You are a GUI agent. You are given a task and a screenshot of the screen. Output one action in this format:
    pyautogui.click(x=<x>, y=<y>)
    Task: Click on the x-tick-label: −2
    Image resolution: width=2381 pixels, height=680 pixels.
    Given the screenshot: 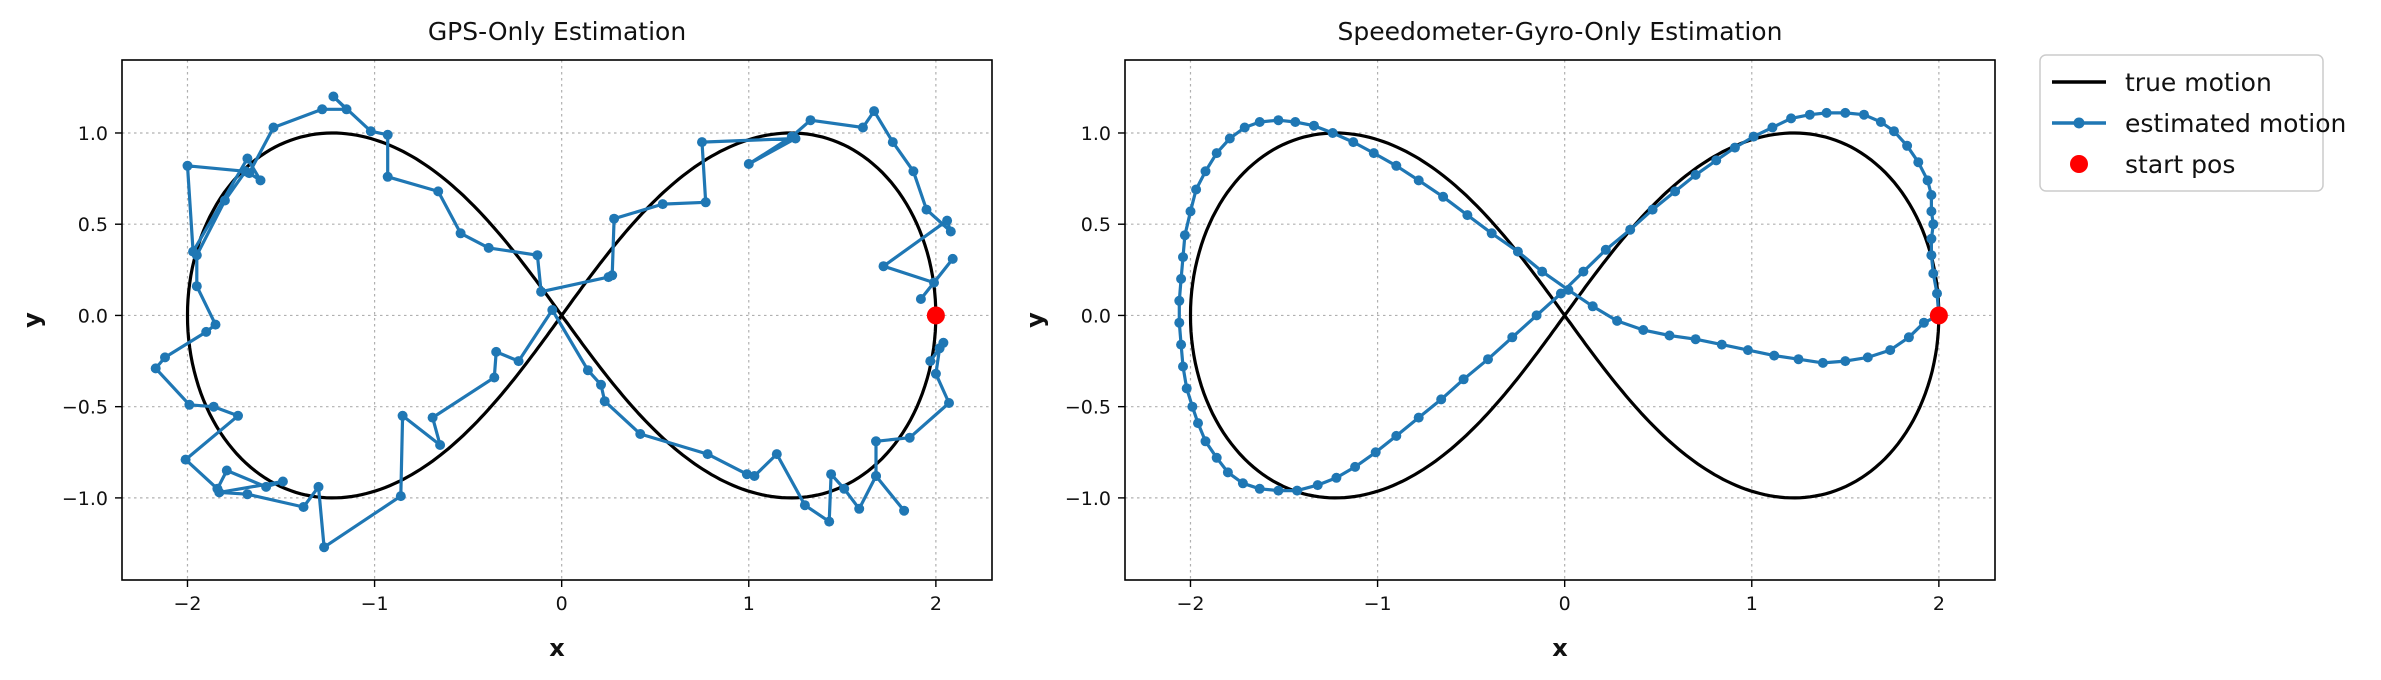 What is the action you would take?
    pyautogui.click(x=187, y=604)
    